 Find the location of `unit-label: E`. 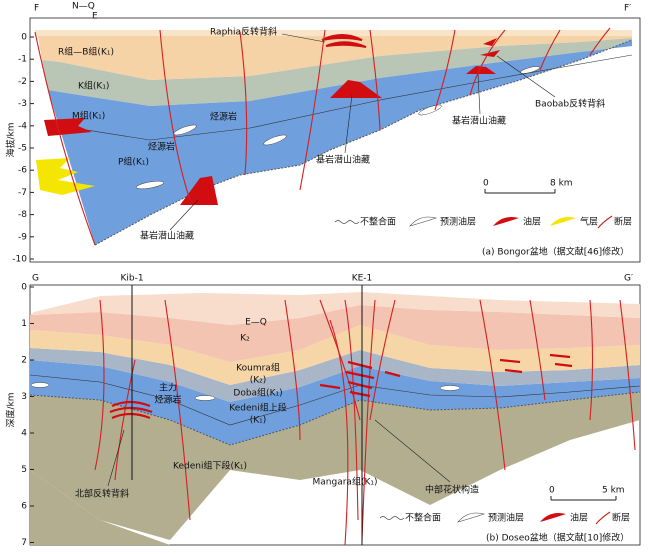

unit-label: E is located at coordinates (95, 17).